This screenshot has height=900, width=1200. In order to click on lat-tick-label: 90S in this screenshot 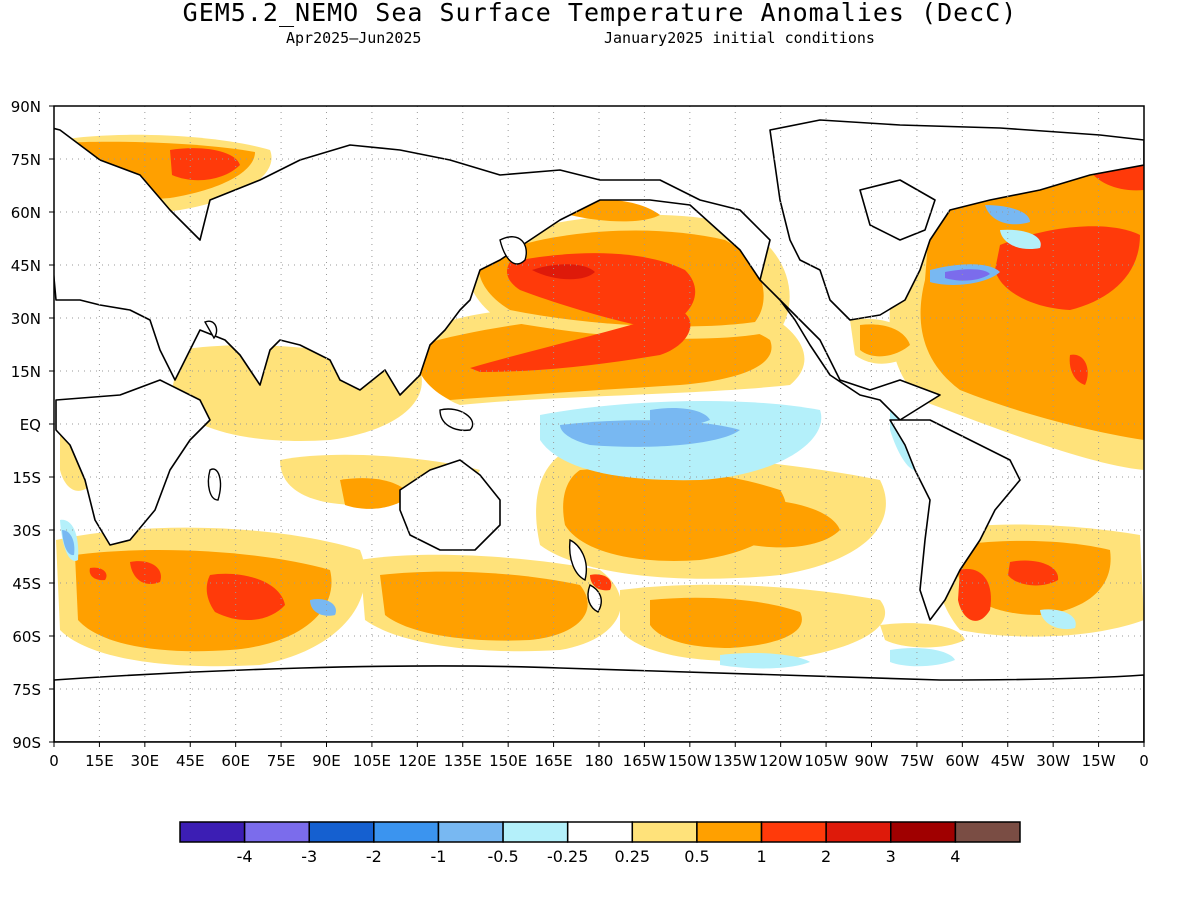, I will do `click(26, 743)`.